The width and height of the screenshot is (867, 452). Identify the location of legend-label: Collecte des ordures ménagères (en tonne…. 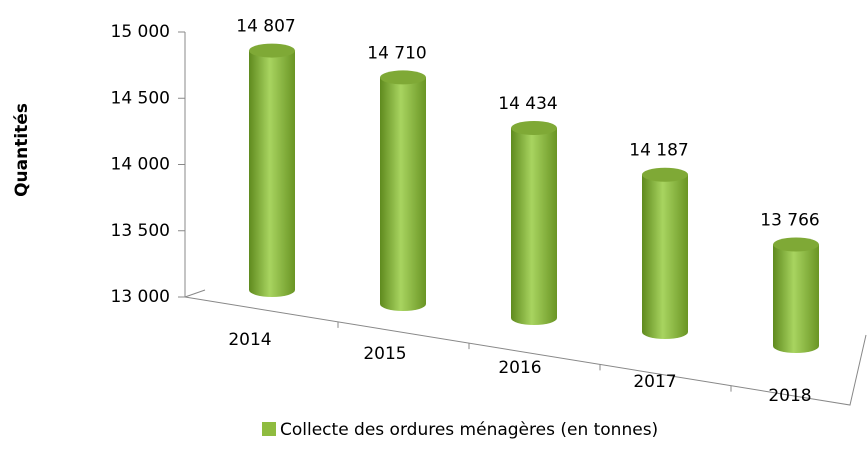
(469, 430).